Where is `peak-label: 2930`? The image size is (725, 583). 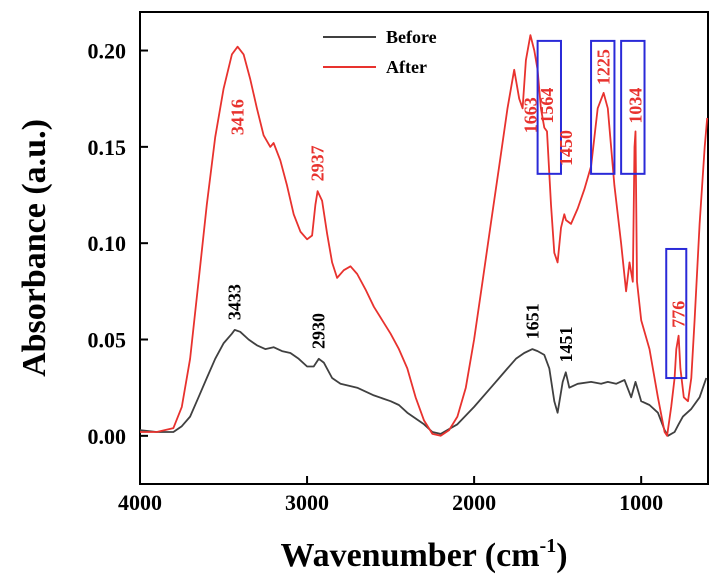 peak-label: 2930 is located at coordinates (319, 331).